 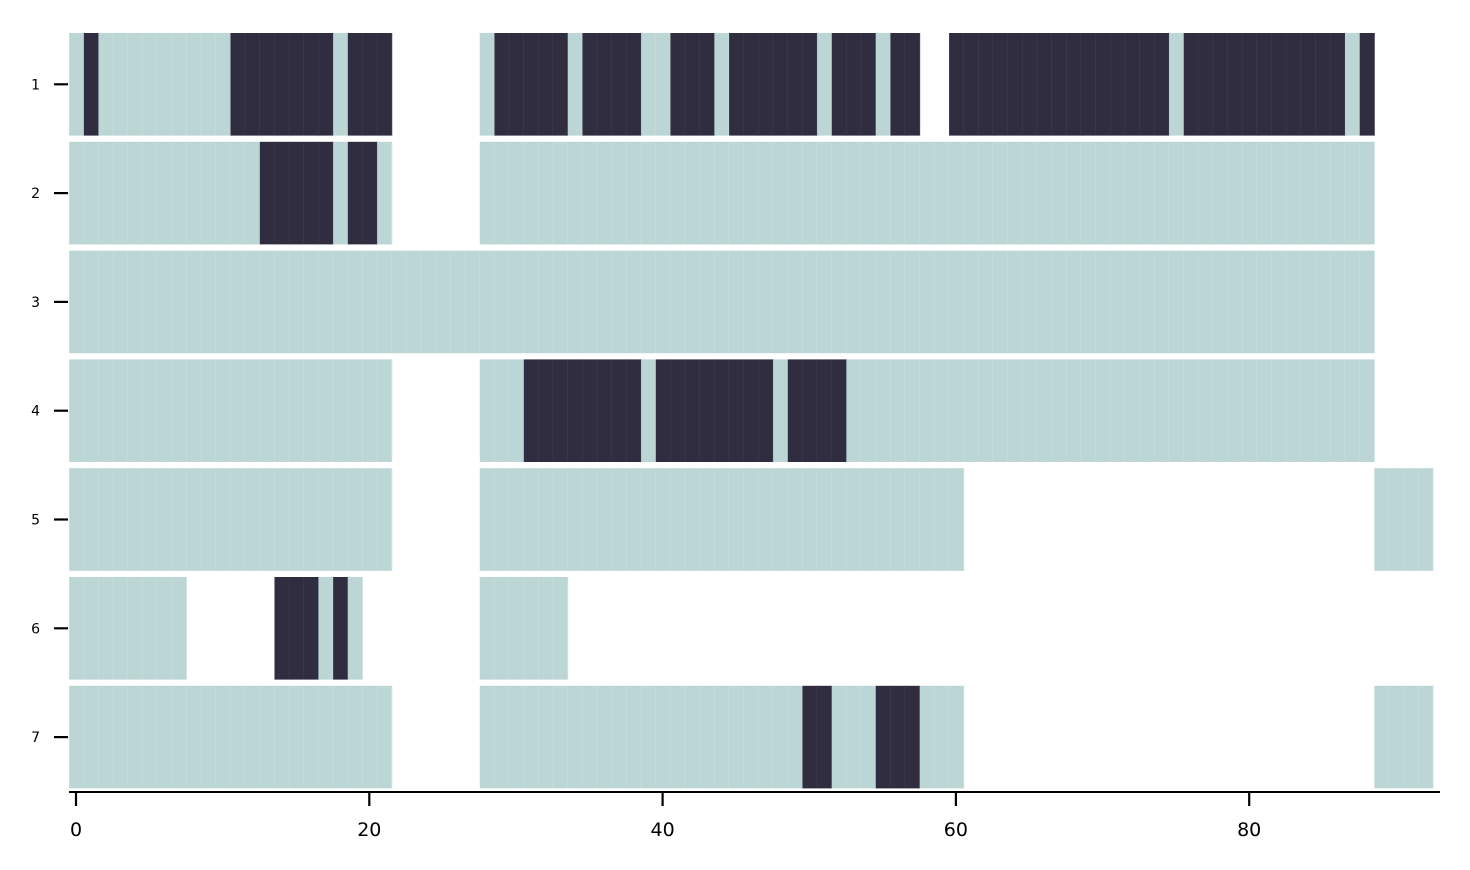 I want to click on y-tick-label: 7, so click(x=35, y=738).